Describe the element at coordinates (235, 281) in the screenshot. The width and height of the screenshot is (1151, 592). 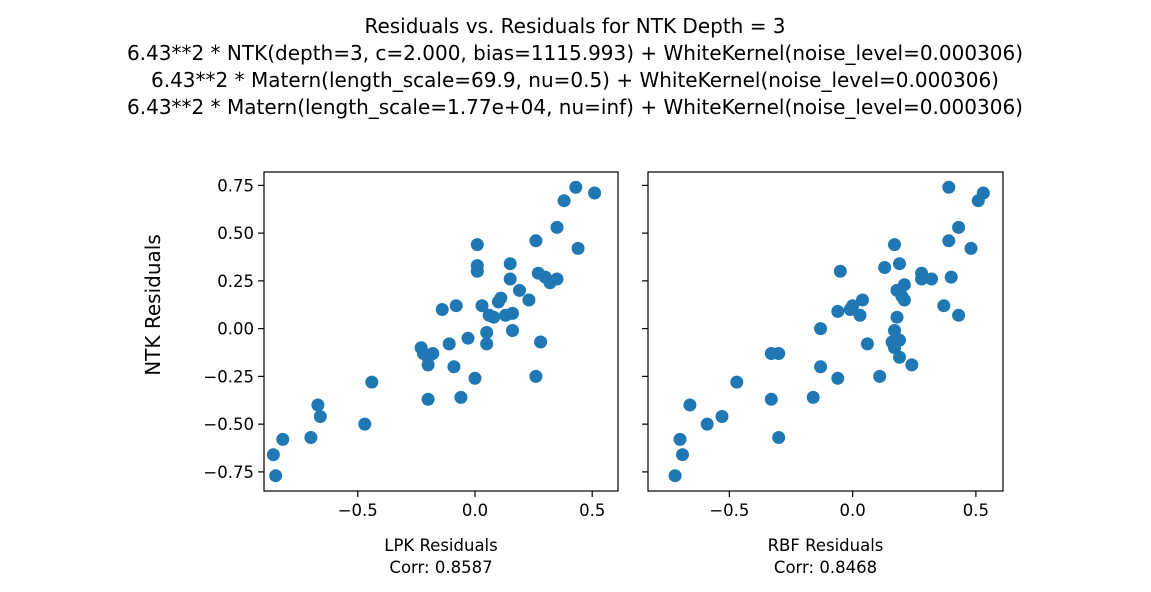
I see `left-y-tick-label: 0.25` at that location.